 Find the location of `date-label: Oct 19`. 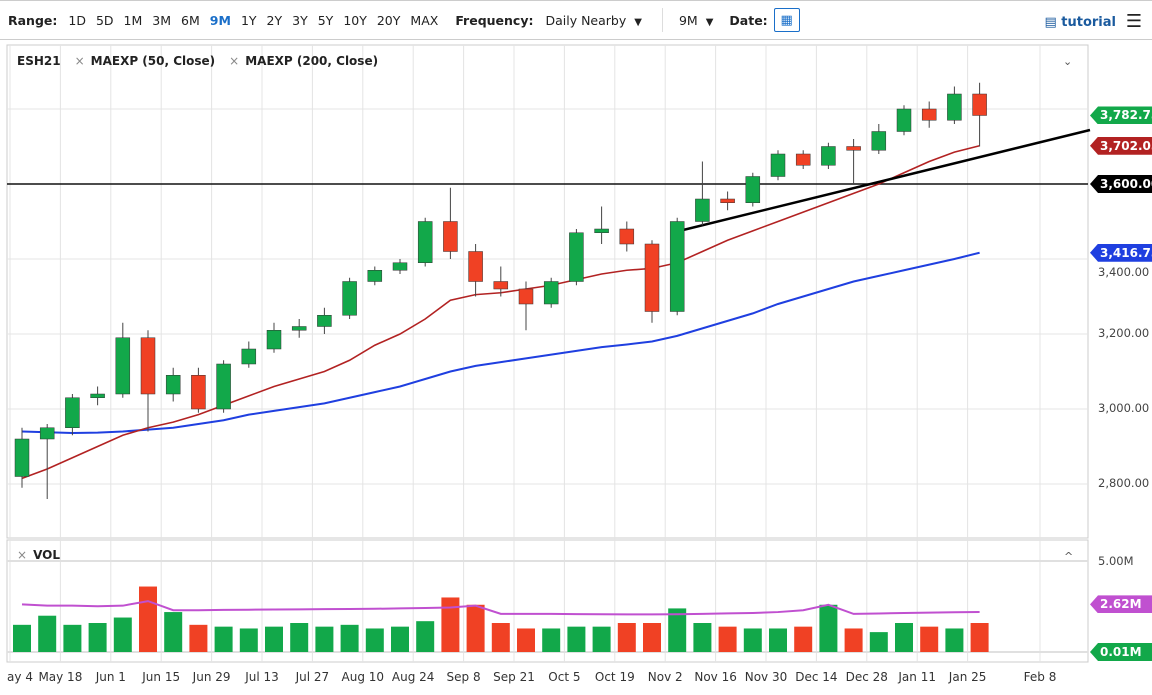

date-label: Oct 19 is located at coordinates (614, 677).